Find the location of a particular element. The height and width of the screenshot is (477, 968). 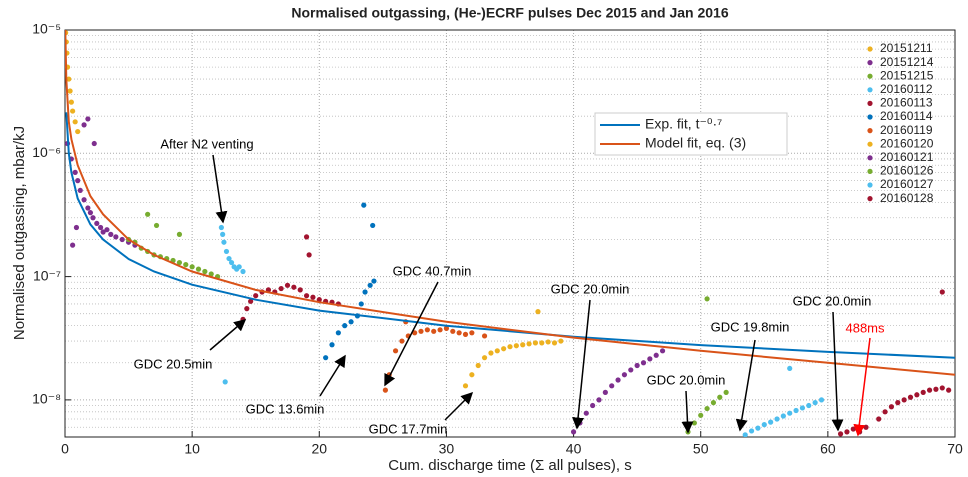

x-tick-label: 0 is located at coordinates (65, 449).